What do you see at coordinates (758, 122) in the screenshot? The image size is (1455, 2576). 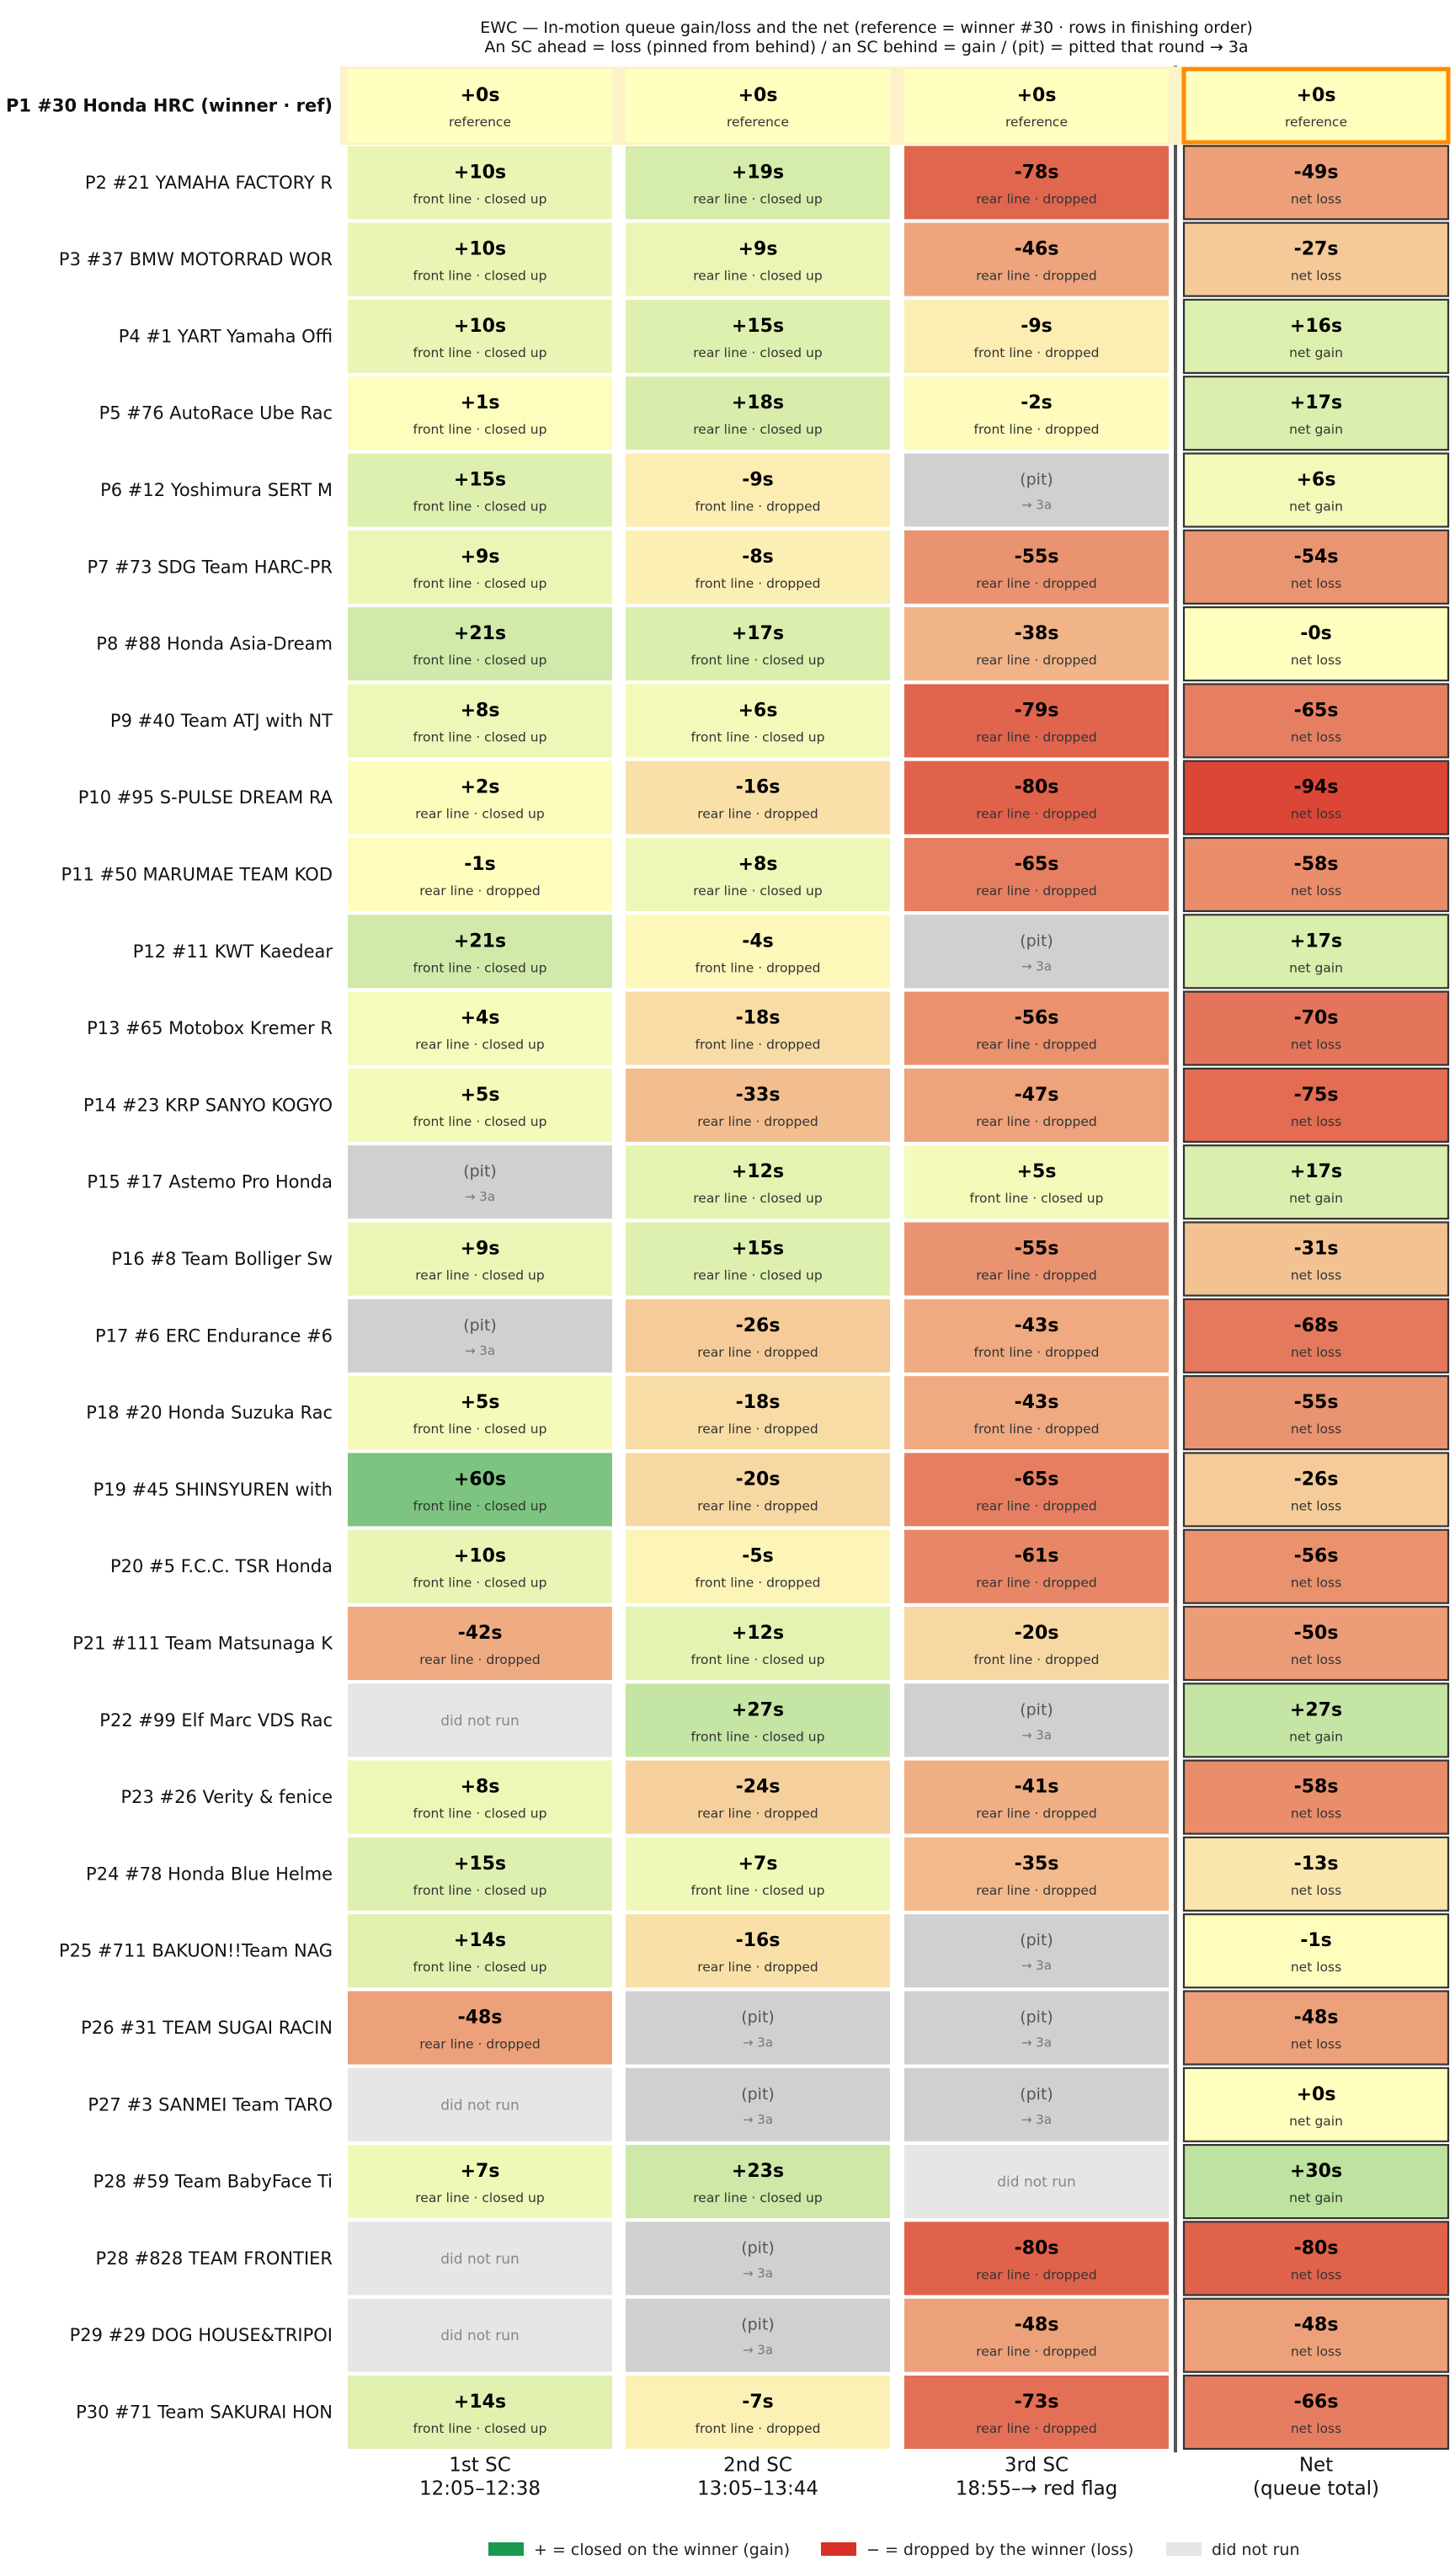 I see `cell-r1-c2-subtext: reference` at bounding box center [758, 122].